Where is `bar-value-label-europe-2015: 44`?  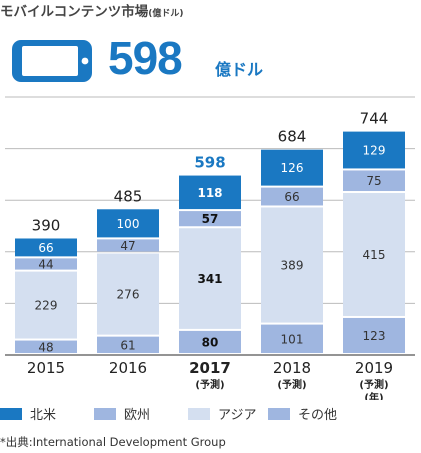
bar-value-label-europe-2015: 44 is located at coordinates (45, 264).